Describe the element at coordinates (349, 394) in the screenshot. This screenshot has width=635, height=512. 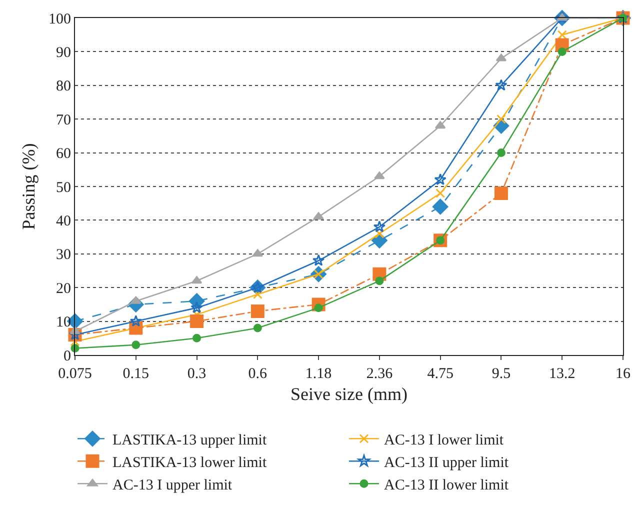
I see `x-axis-title: Seive size (mm)` at that location.